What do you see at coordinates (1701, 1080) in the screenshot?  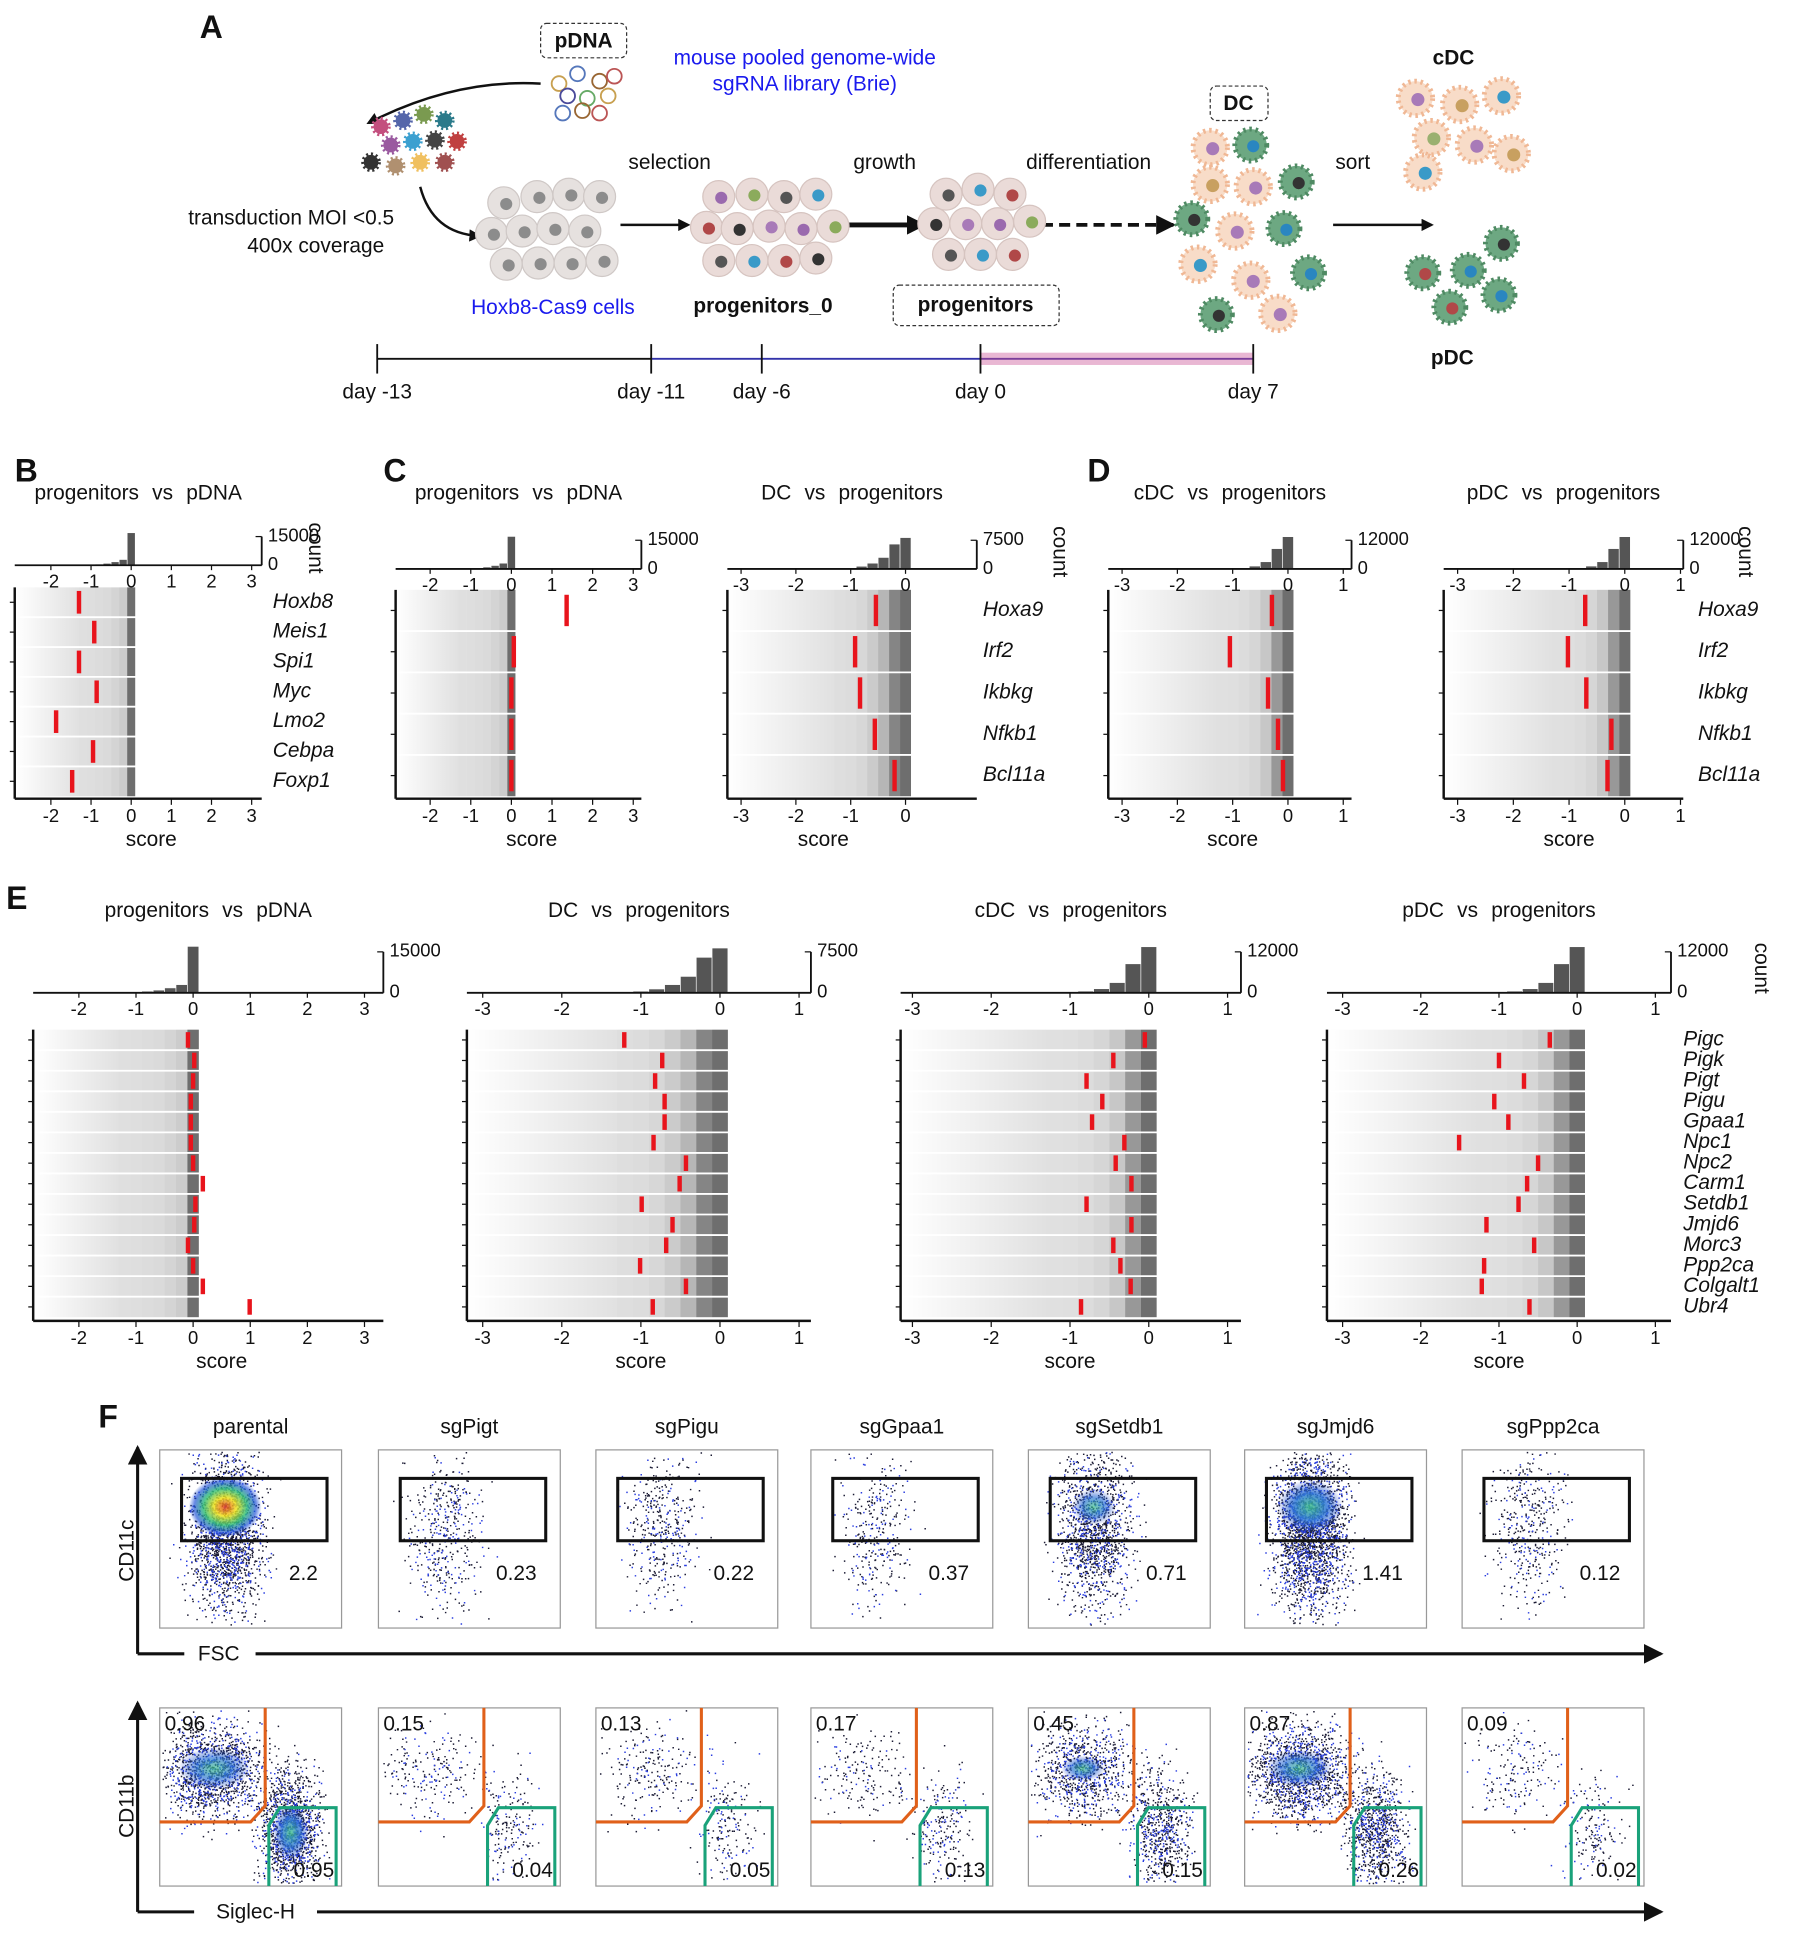 I see `gene-label: Pigt` at bounding box center [1701, 1080].